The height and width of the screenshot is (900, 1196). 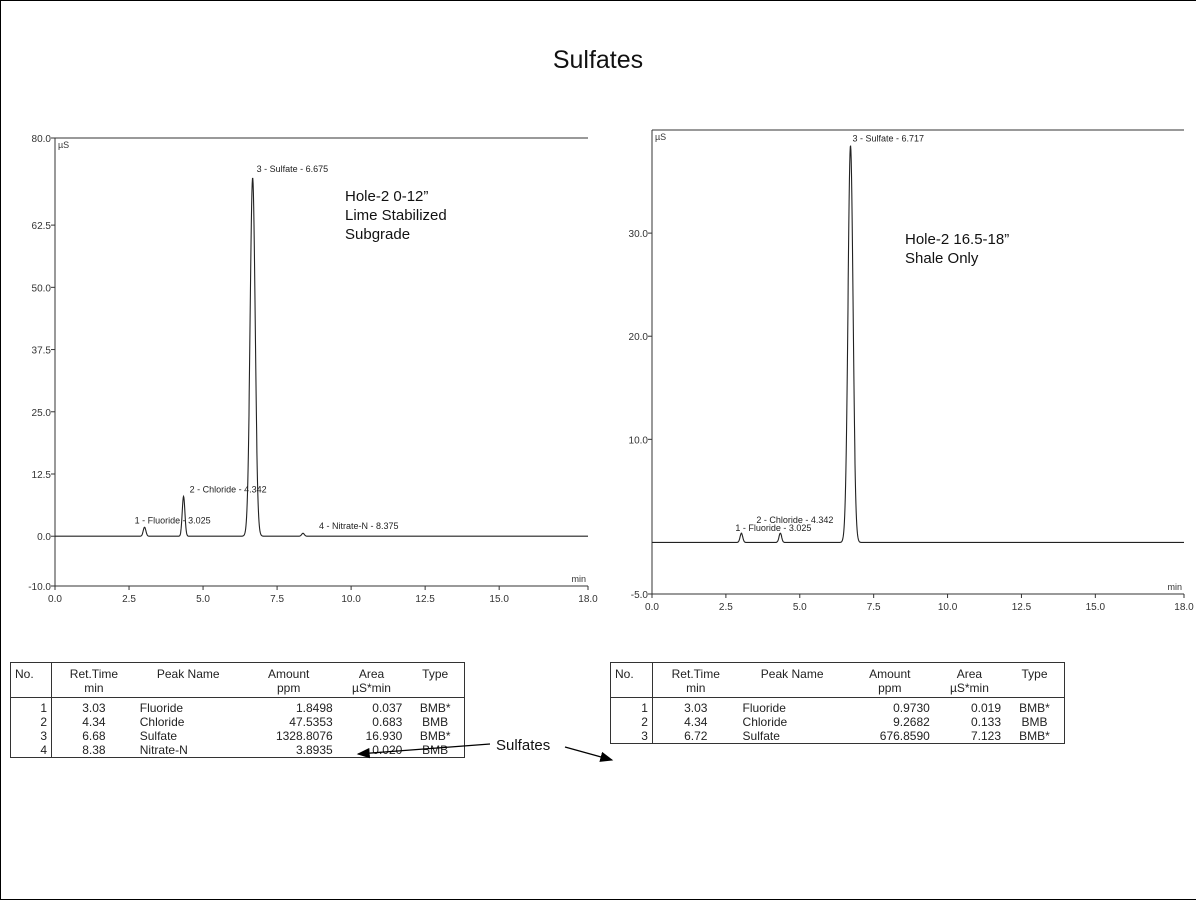 I want to click on left-sample-annotation: Hole-2 0-12” Lime Stabilized Subgrade, so click(x=396, y=215).